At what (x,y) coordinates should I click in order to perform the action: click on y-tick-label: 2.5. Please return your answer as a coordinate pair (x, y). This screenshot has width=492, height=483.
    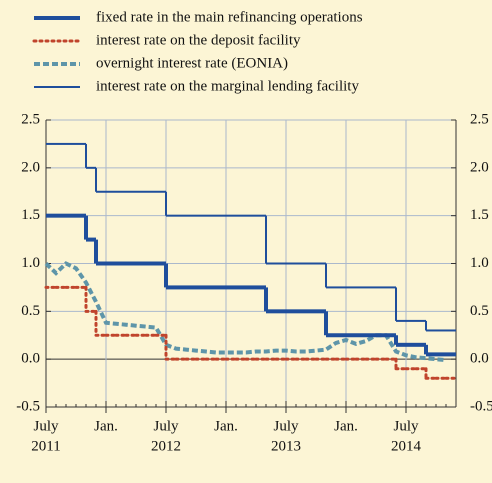
    Looking at the image, I should click on (30, 119).